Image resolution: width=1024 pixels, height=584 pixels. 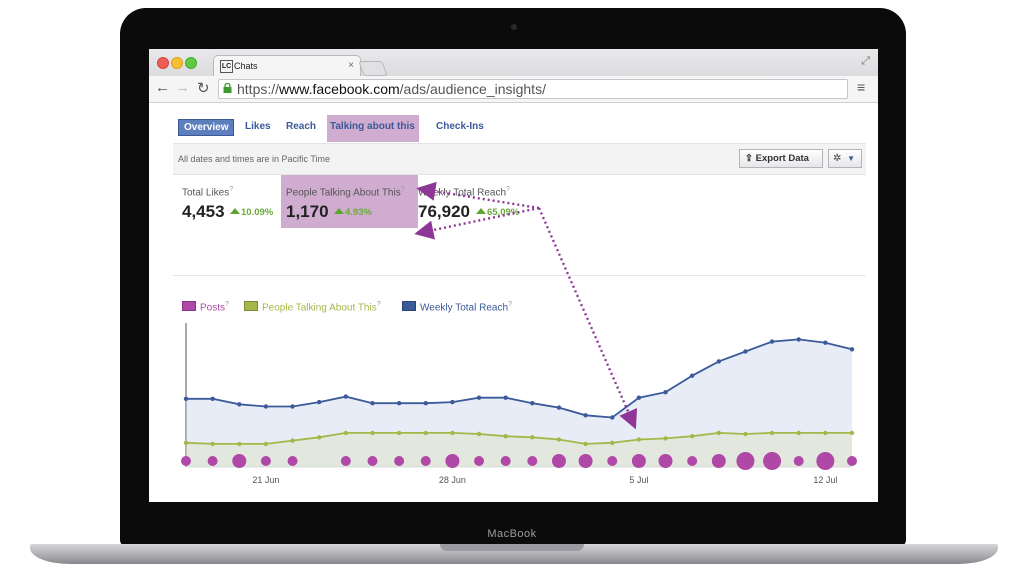 What do you see at coordinates (182, 87) in the screenshot?
I see `forward-icon: →` at bounding box center [182, 87].